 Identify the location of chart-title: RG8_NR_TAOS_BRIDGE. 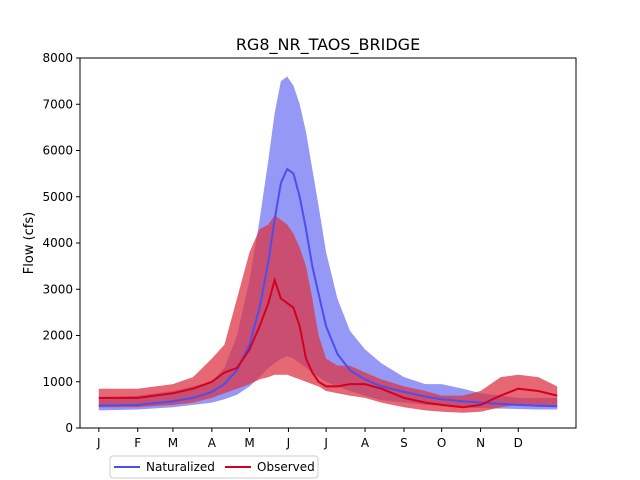
(328, 45).